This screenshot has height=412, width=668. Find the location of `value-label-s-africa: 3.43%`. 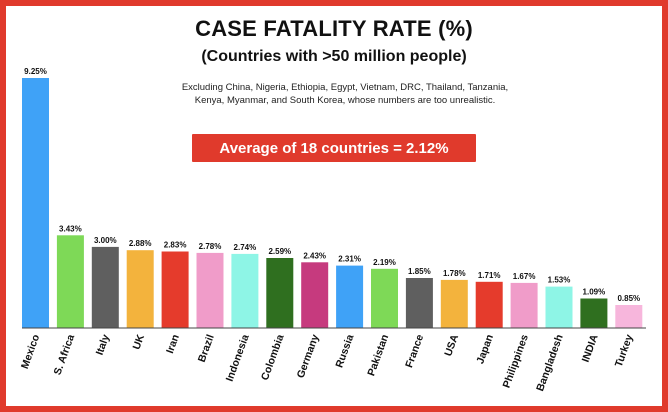

value-label-s-africa: 3.43% is located at coordinates (70, 228).